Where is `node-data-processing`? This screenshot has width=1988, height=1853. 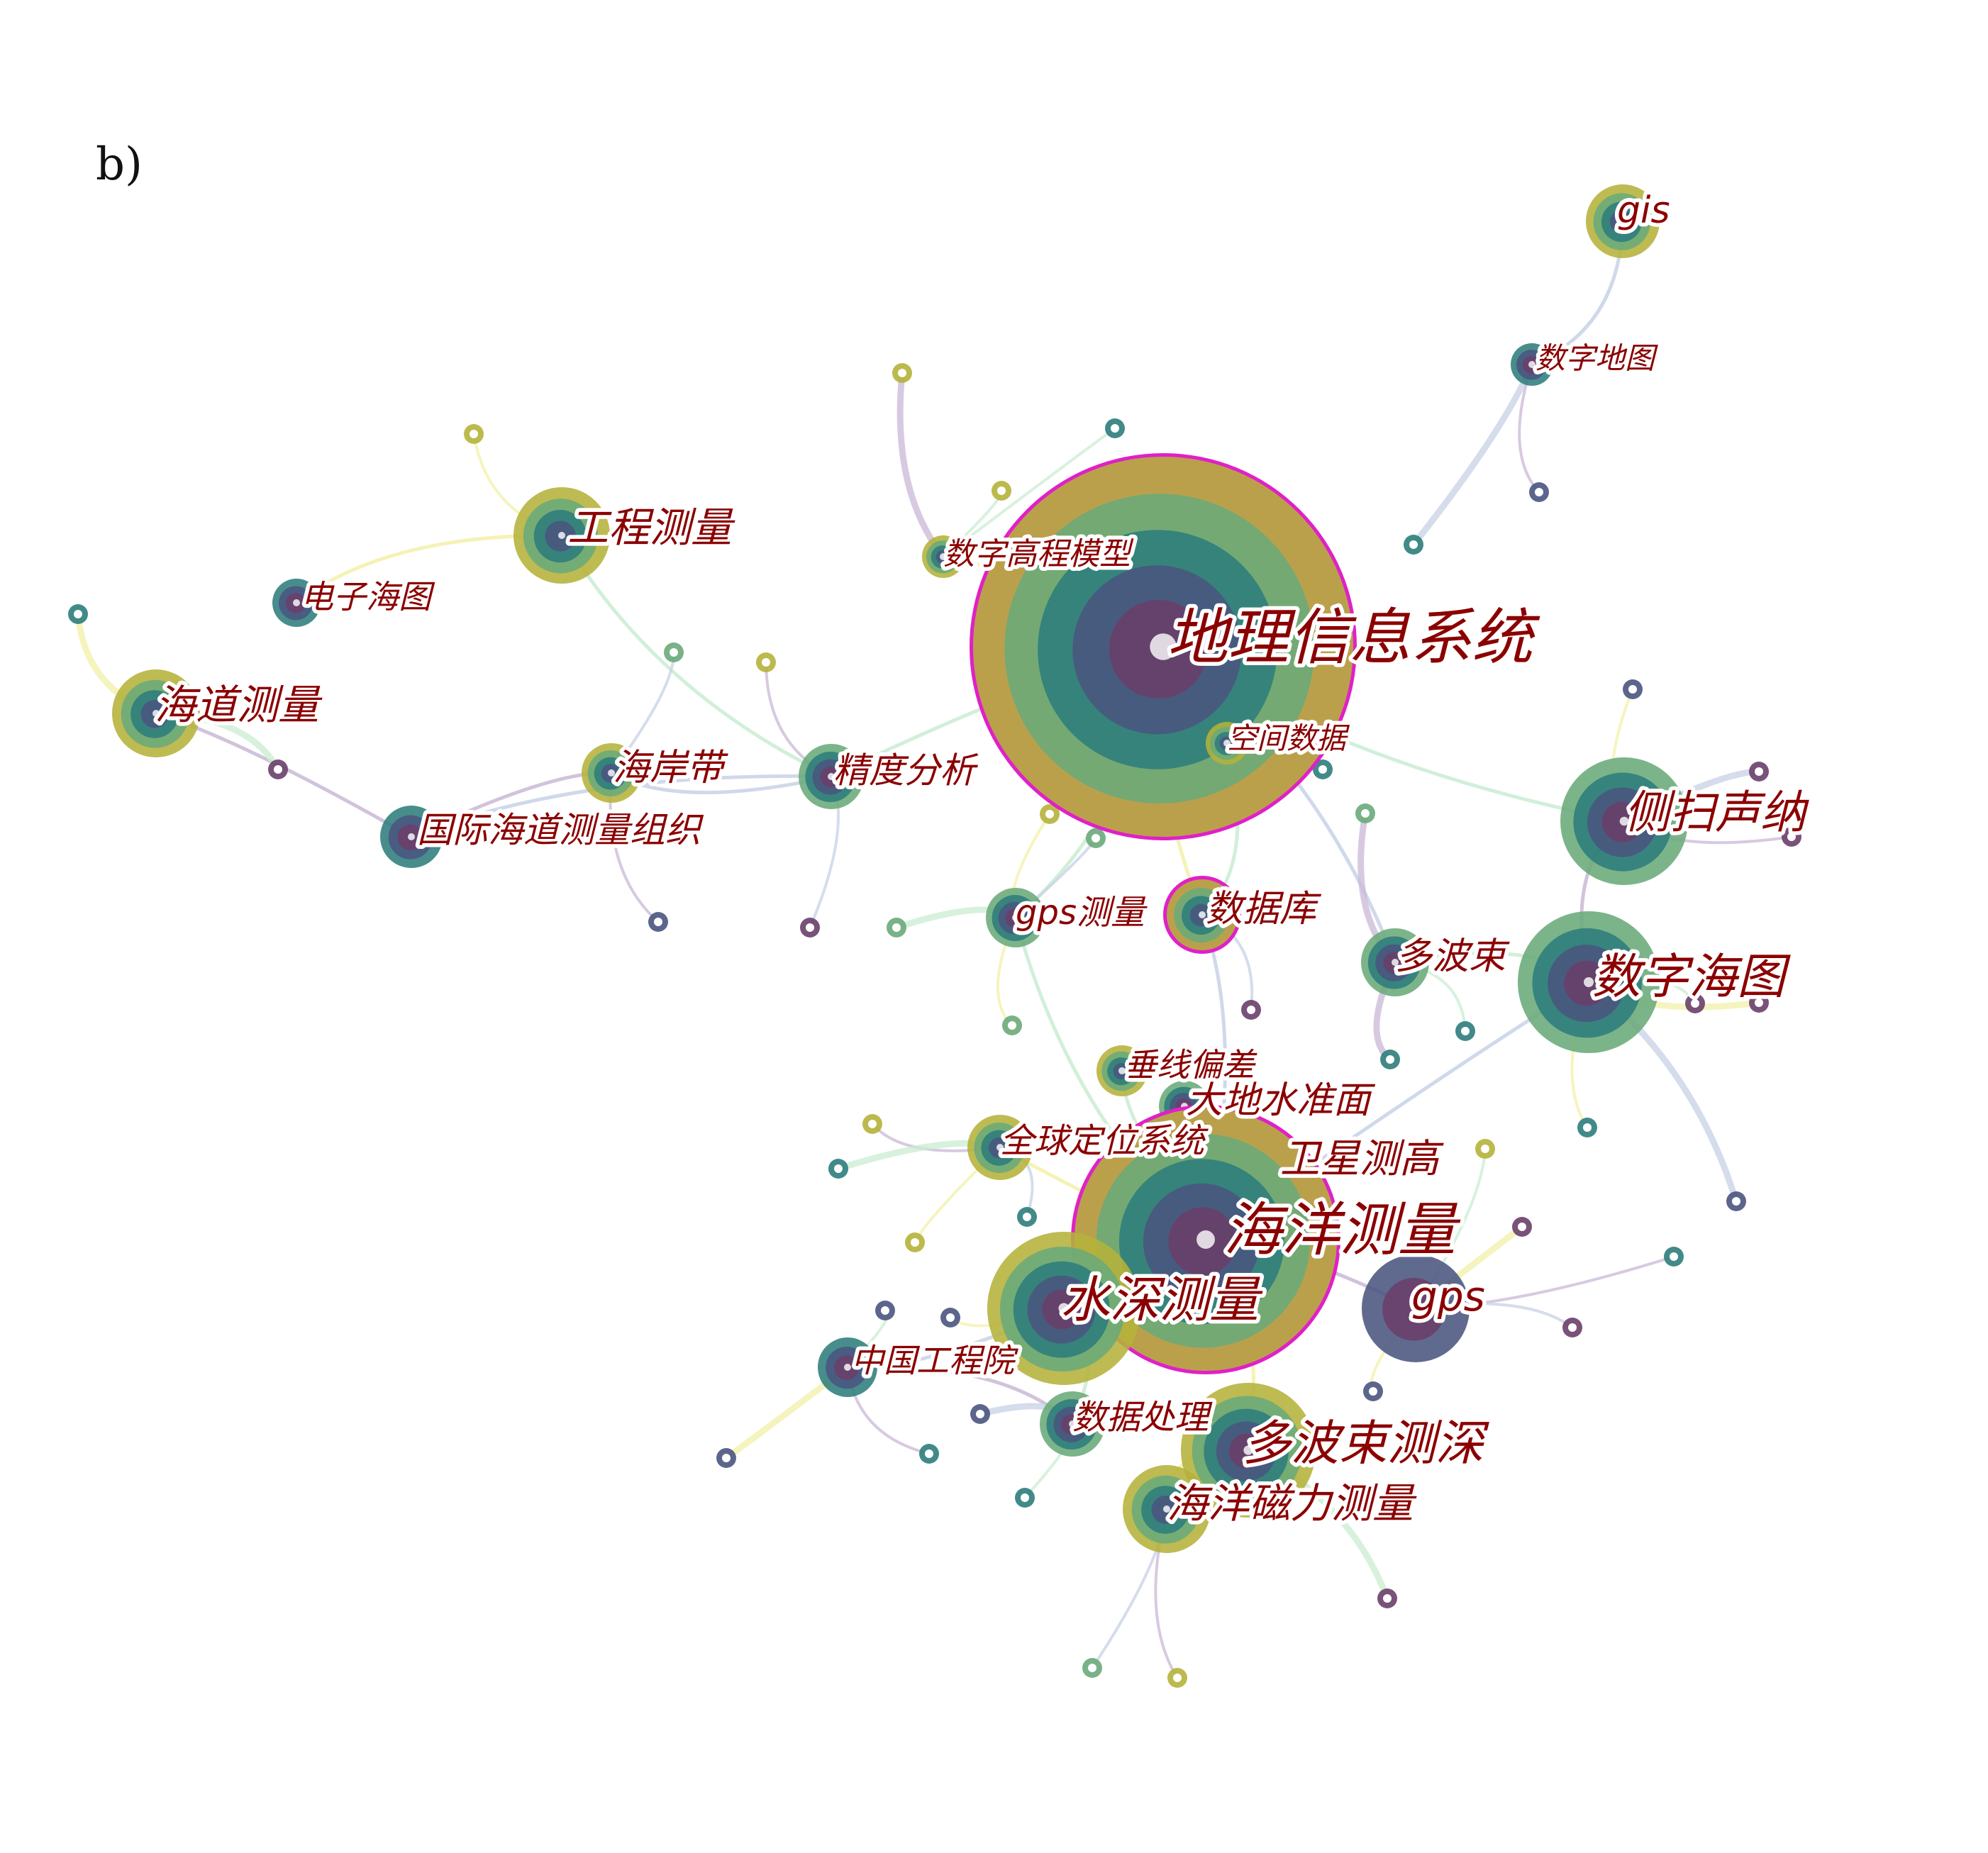
node-data-processing is located at coordinates (1072, 1424).